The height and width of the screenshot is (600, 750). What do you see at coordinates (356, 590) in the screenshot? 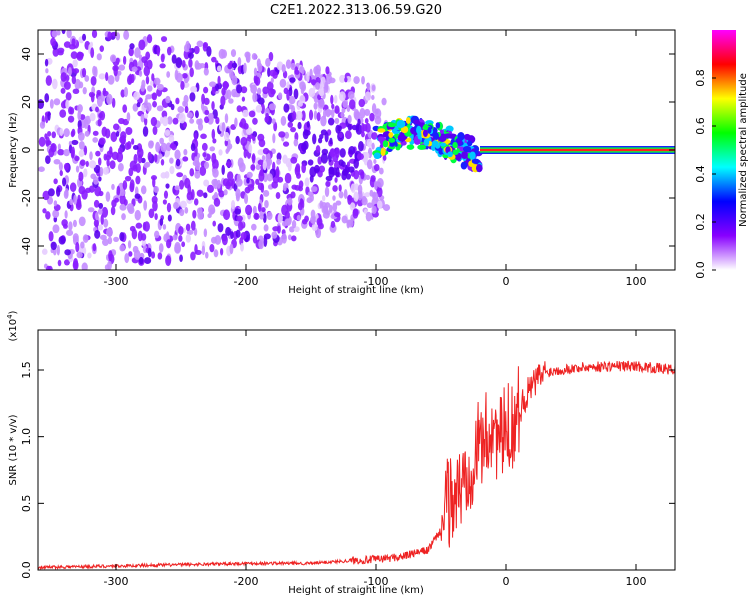
I see `snr-x-label: Height of straight line (km)` at bounding box center [356, 590].